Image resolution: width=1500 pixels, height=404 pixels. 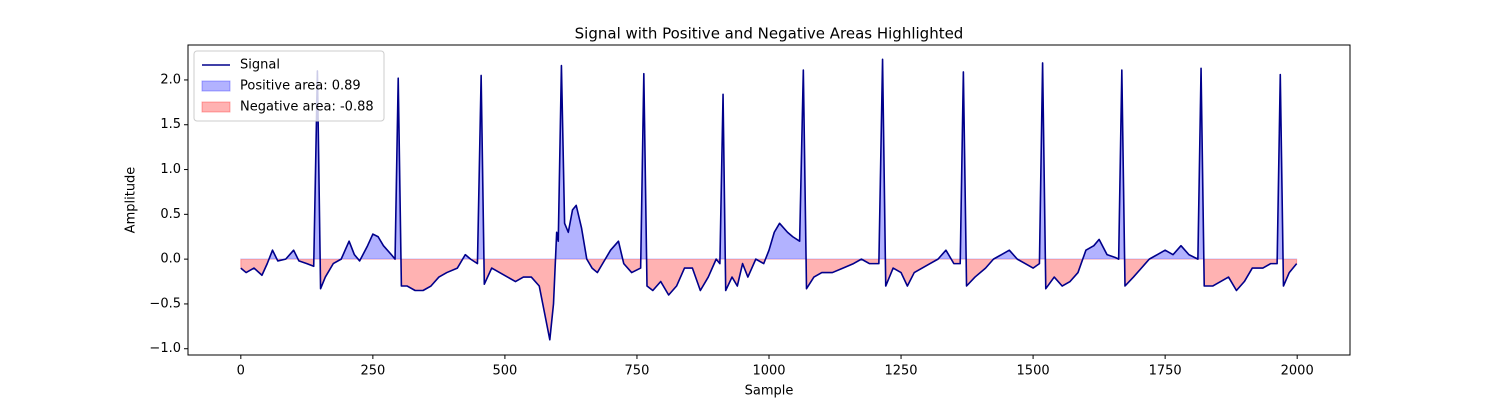 What do you see at coordinates (241, 371) in the screenshot?
I see `x-tick-label: 0` at bounding box center [241, 371].